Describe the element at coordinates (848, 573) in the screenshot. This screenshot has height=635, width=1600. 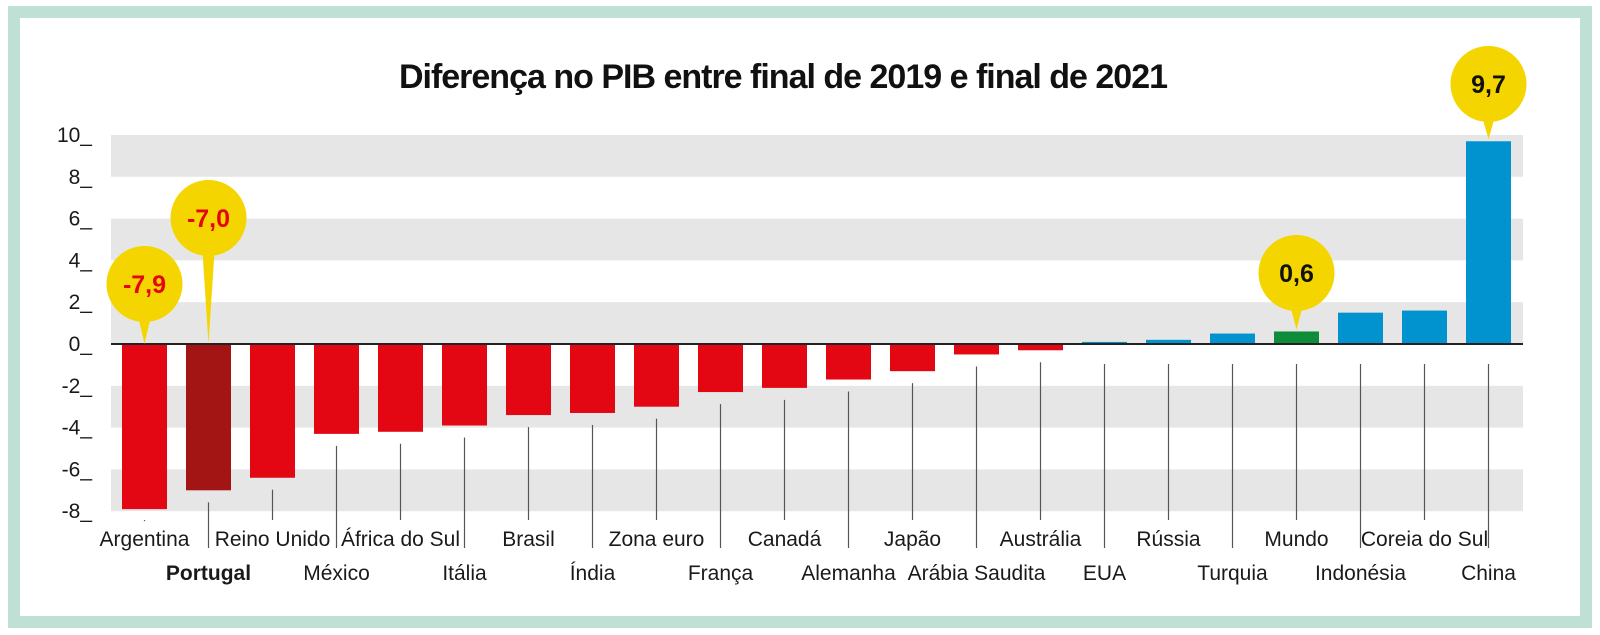
I see `category-label: Alemanha` at that location.